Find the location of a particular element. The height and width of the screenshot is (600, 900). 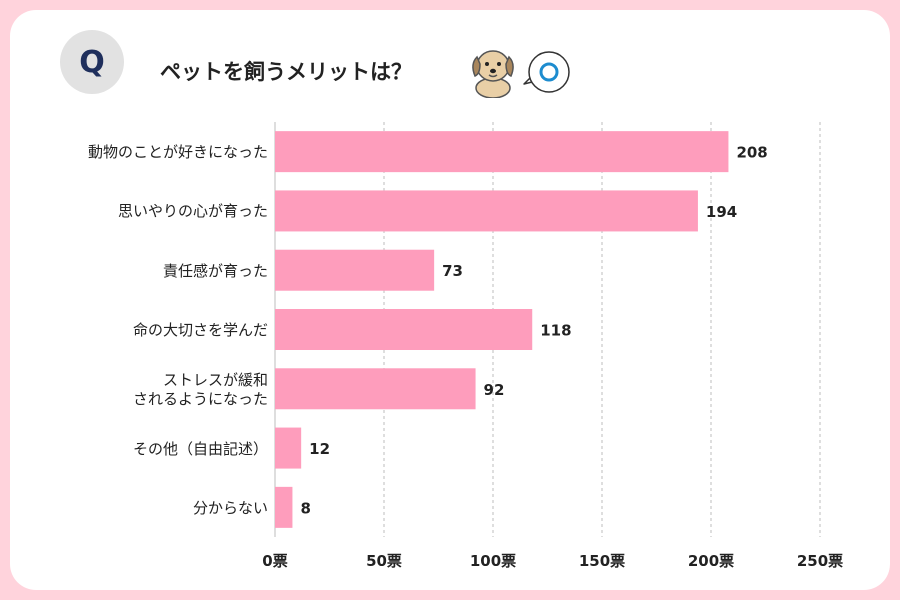

question-badge: Q is located at coordinates (92, 62).